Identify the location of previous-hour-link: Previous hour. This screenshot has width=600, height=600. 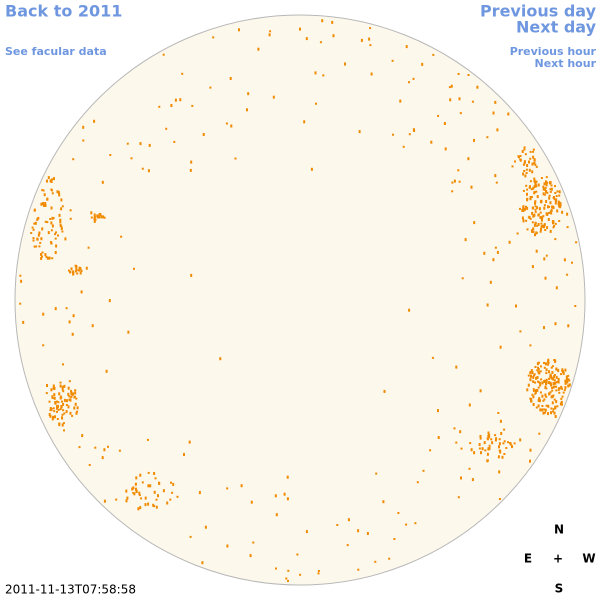
(553, 51).